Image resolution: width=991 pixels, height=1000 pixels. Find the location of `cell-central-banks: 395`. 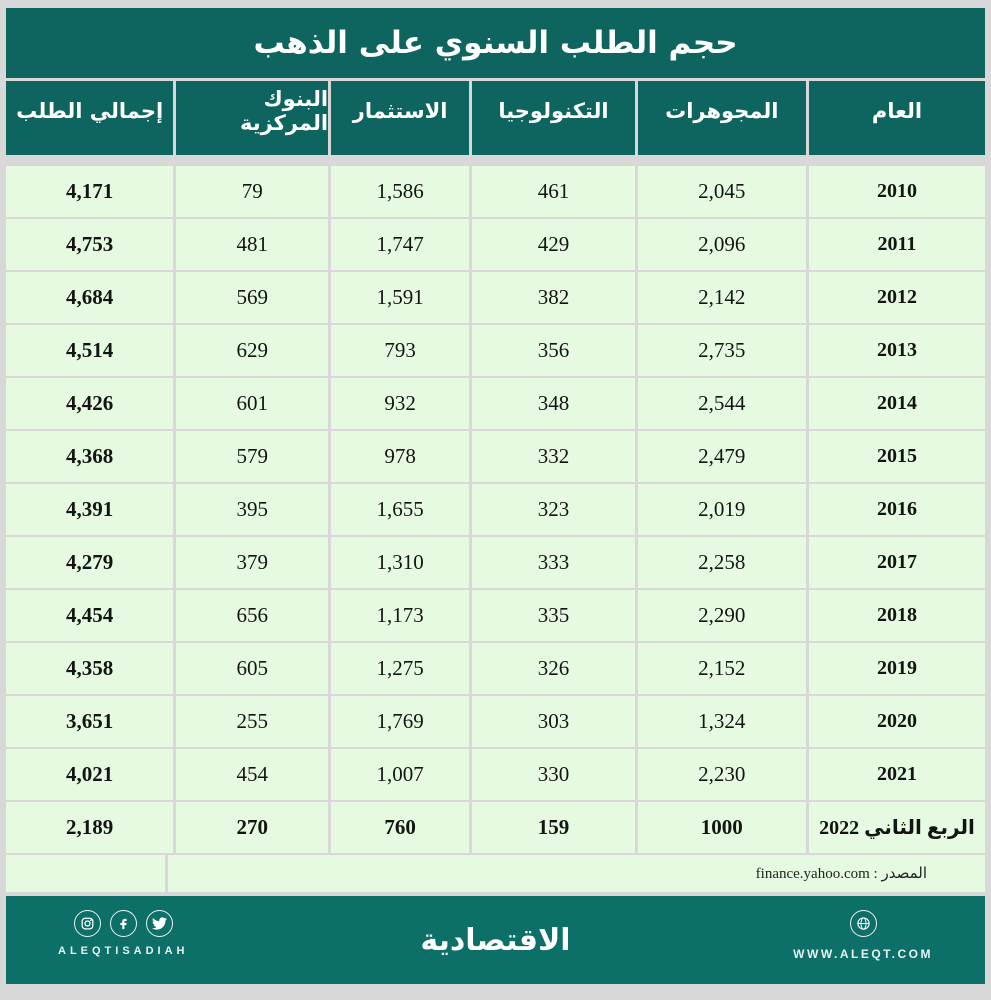

cell-central-banks: 395 is located at coordinates (252, 509).